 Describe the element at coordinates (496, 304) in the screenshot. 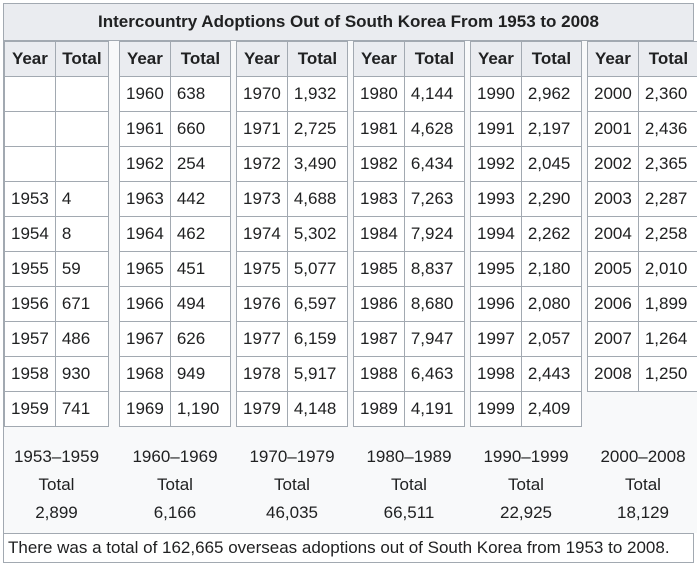

I see `year-cell: 1996` at that location.